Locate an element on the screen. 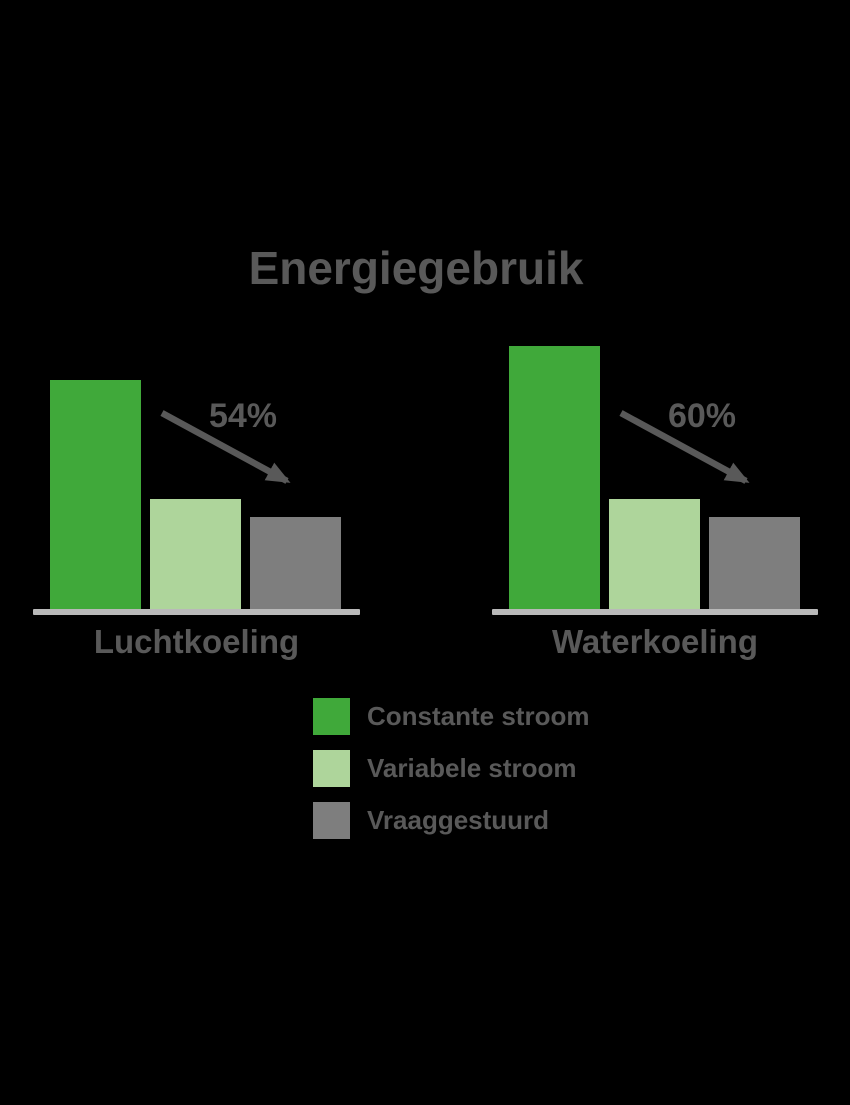 This screenshot has width=850, height=1105. legend-item-constante-stroom: Constante stroom is located at coordinates (451, 716).